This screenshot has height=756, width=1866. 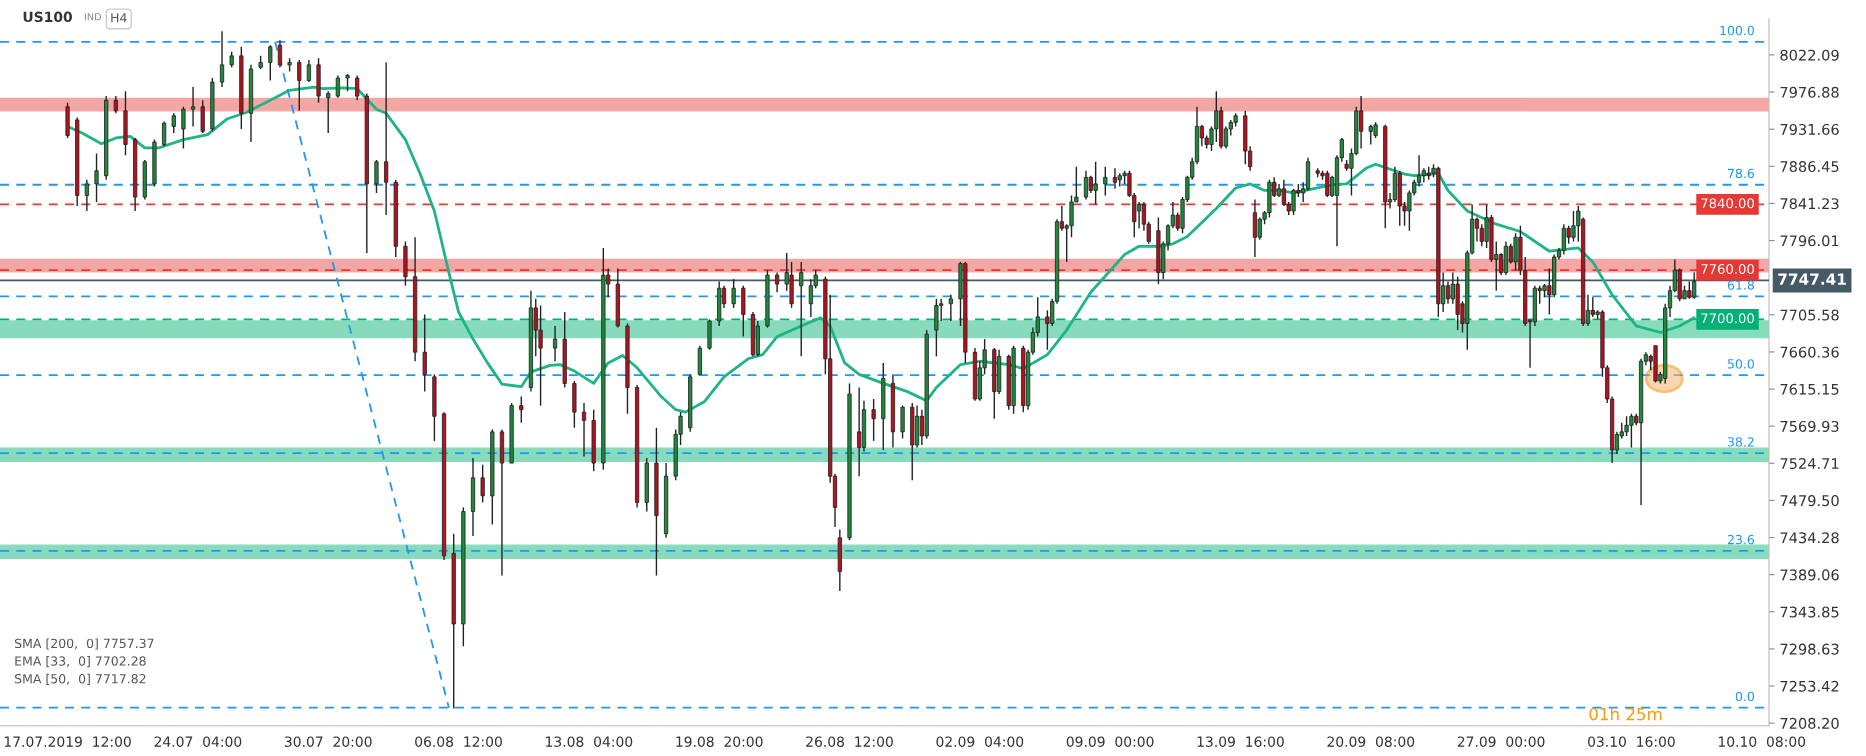 What do you see at coordinates (1809, 389) in the screenshot?
I see `y-tick-label: 7615.15` at bounding box center [1809, 389].